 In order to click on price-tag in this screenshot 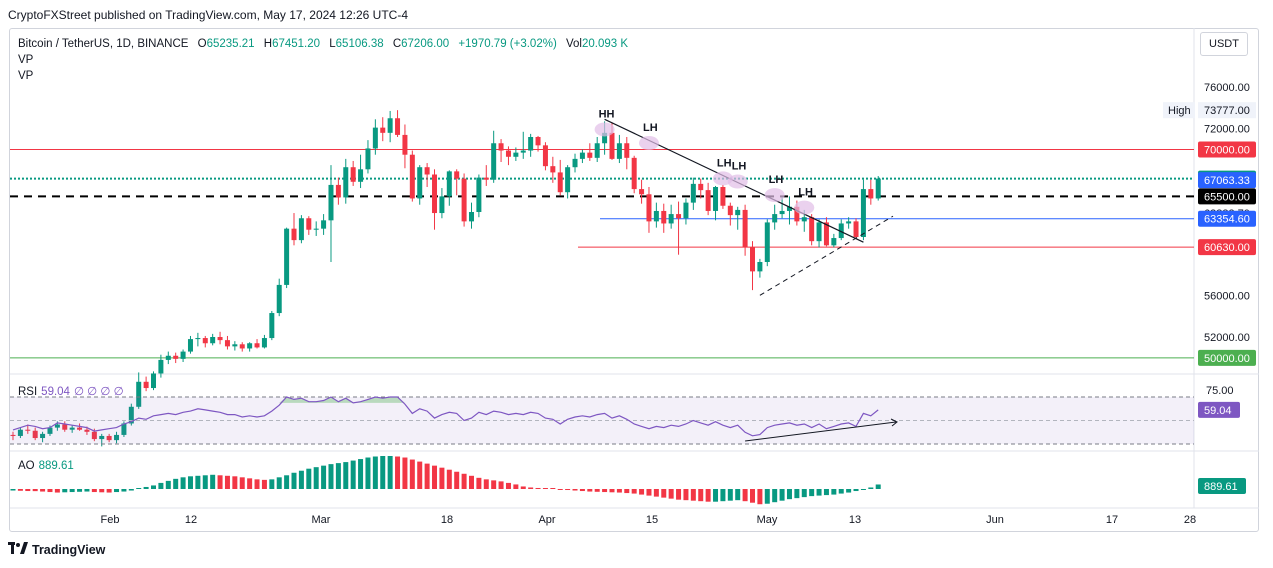, I will do `click(1227, 247)`.